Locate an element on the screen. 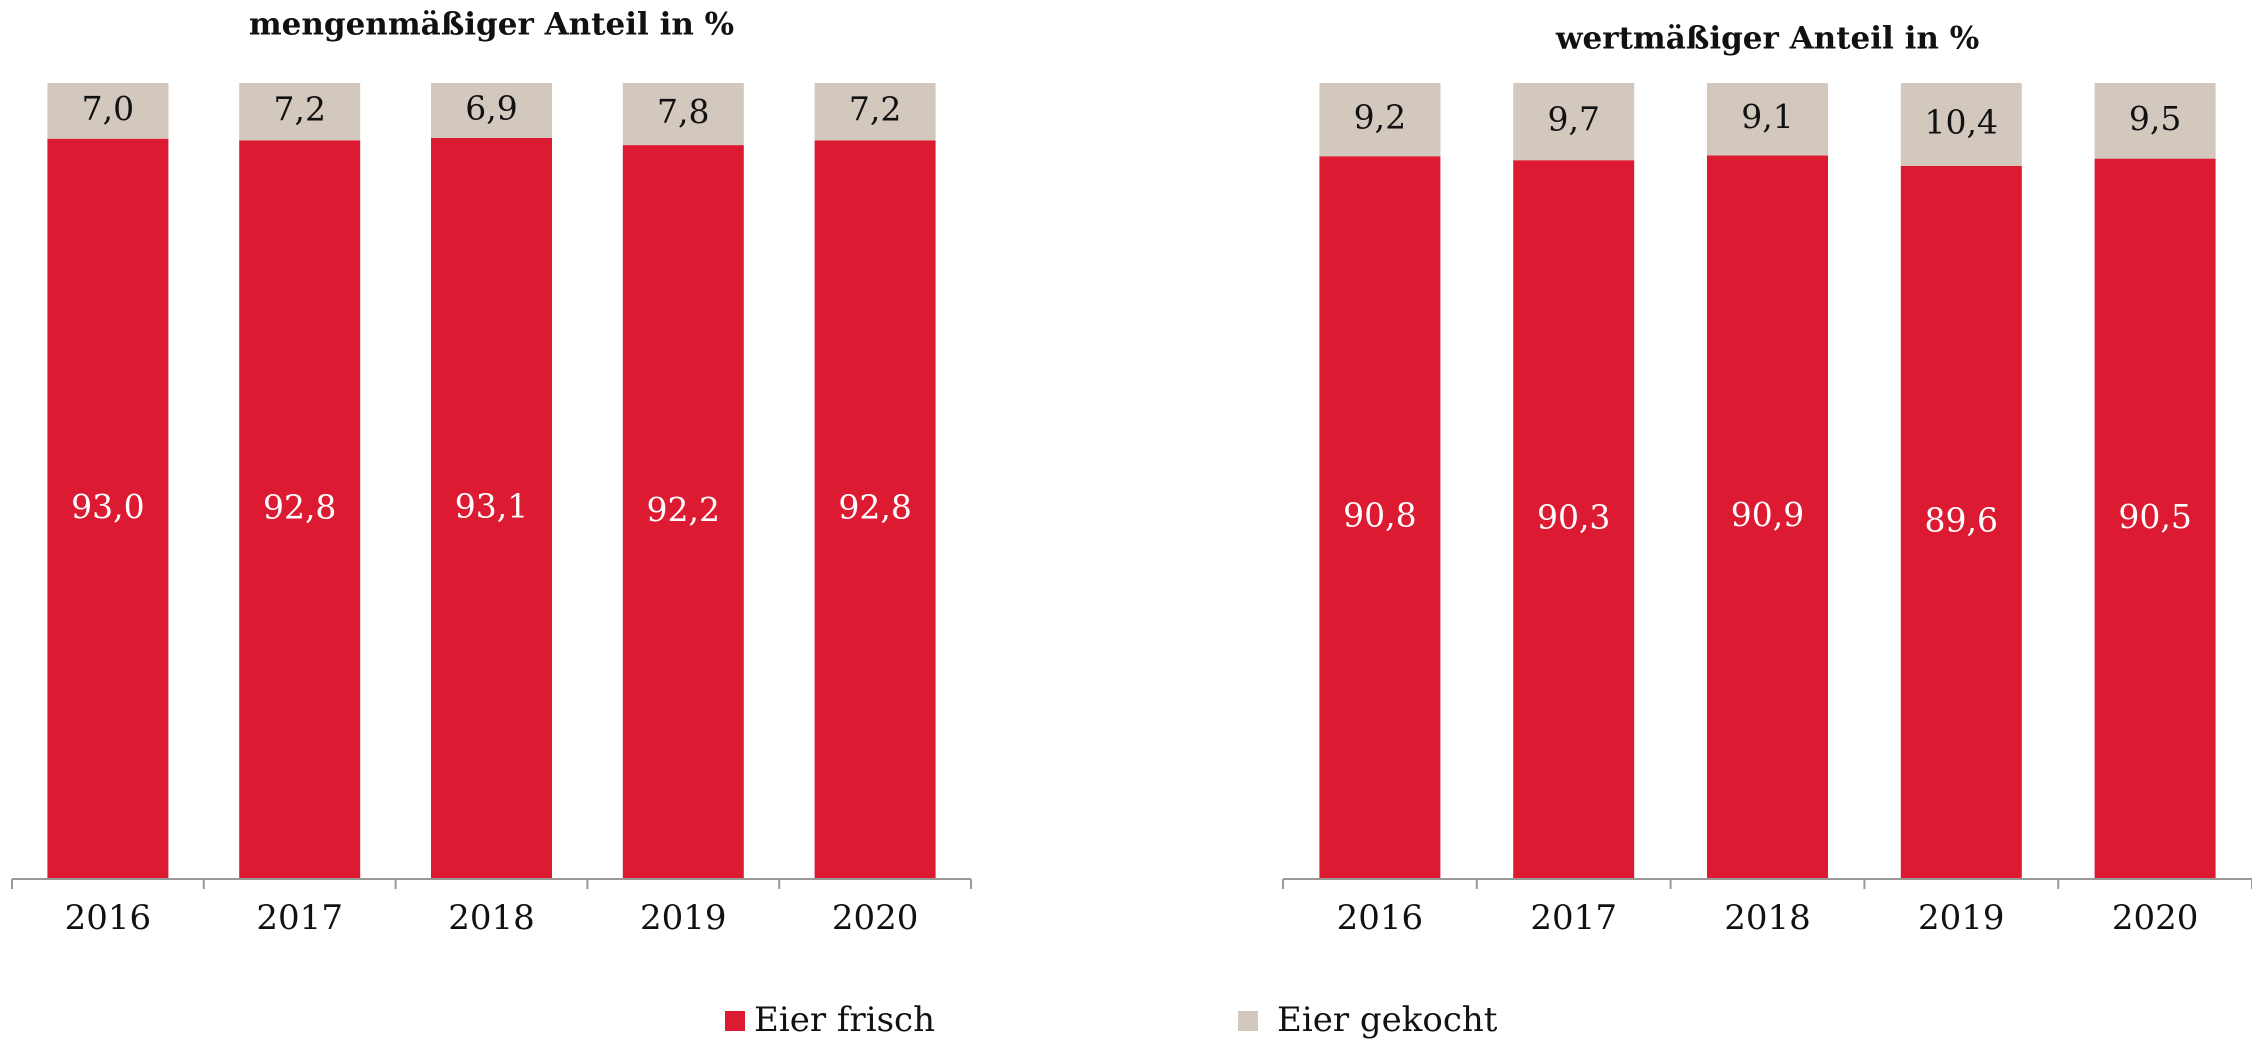 This screenshot has width=2252, height=1040. value-label: 90,3 is located at coordinates (1573, 517).